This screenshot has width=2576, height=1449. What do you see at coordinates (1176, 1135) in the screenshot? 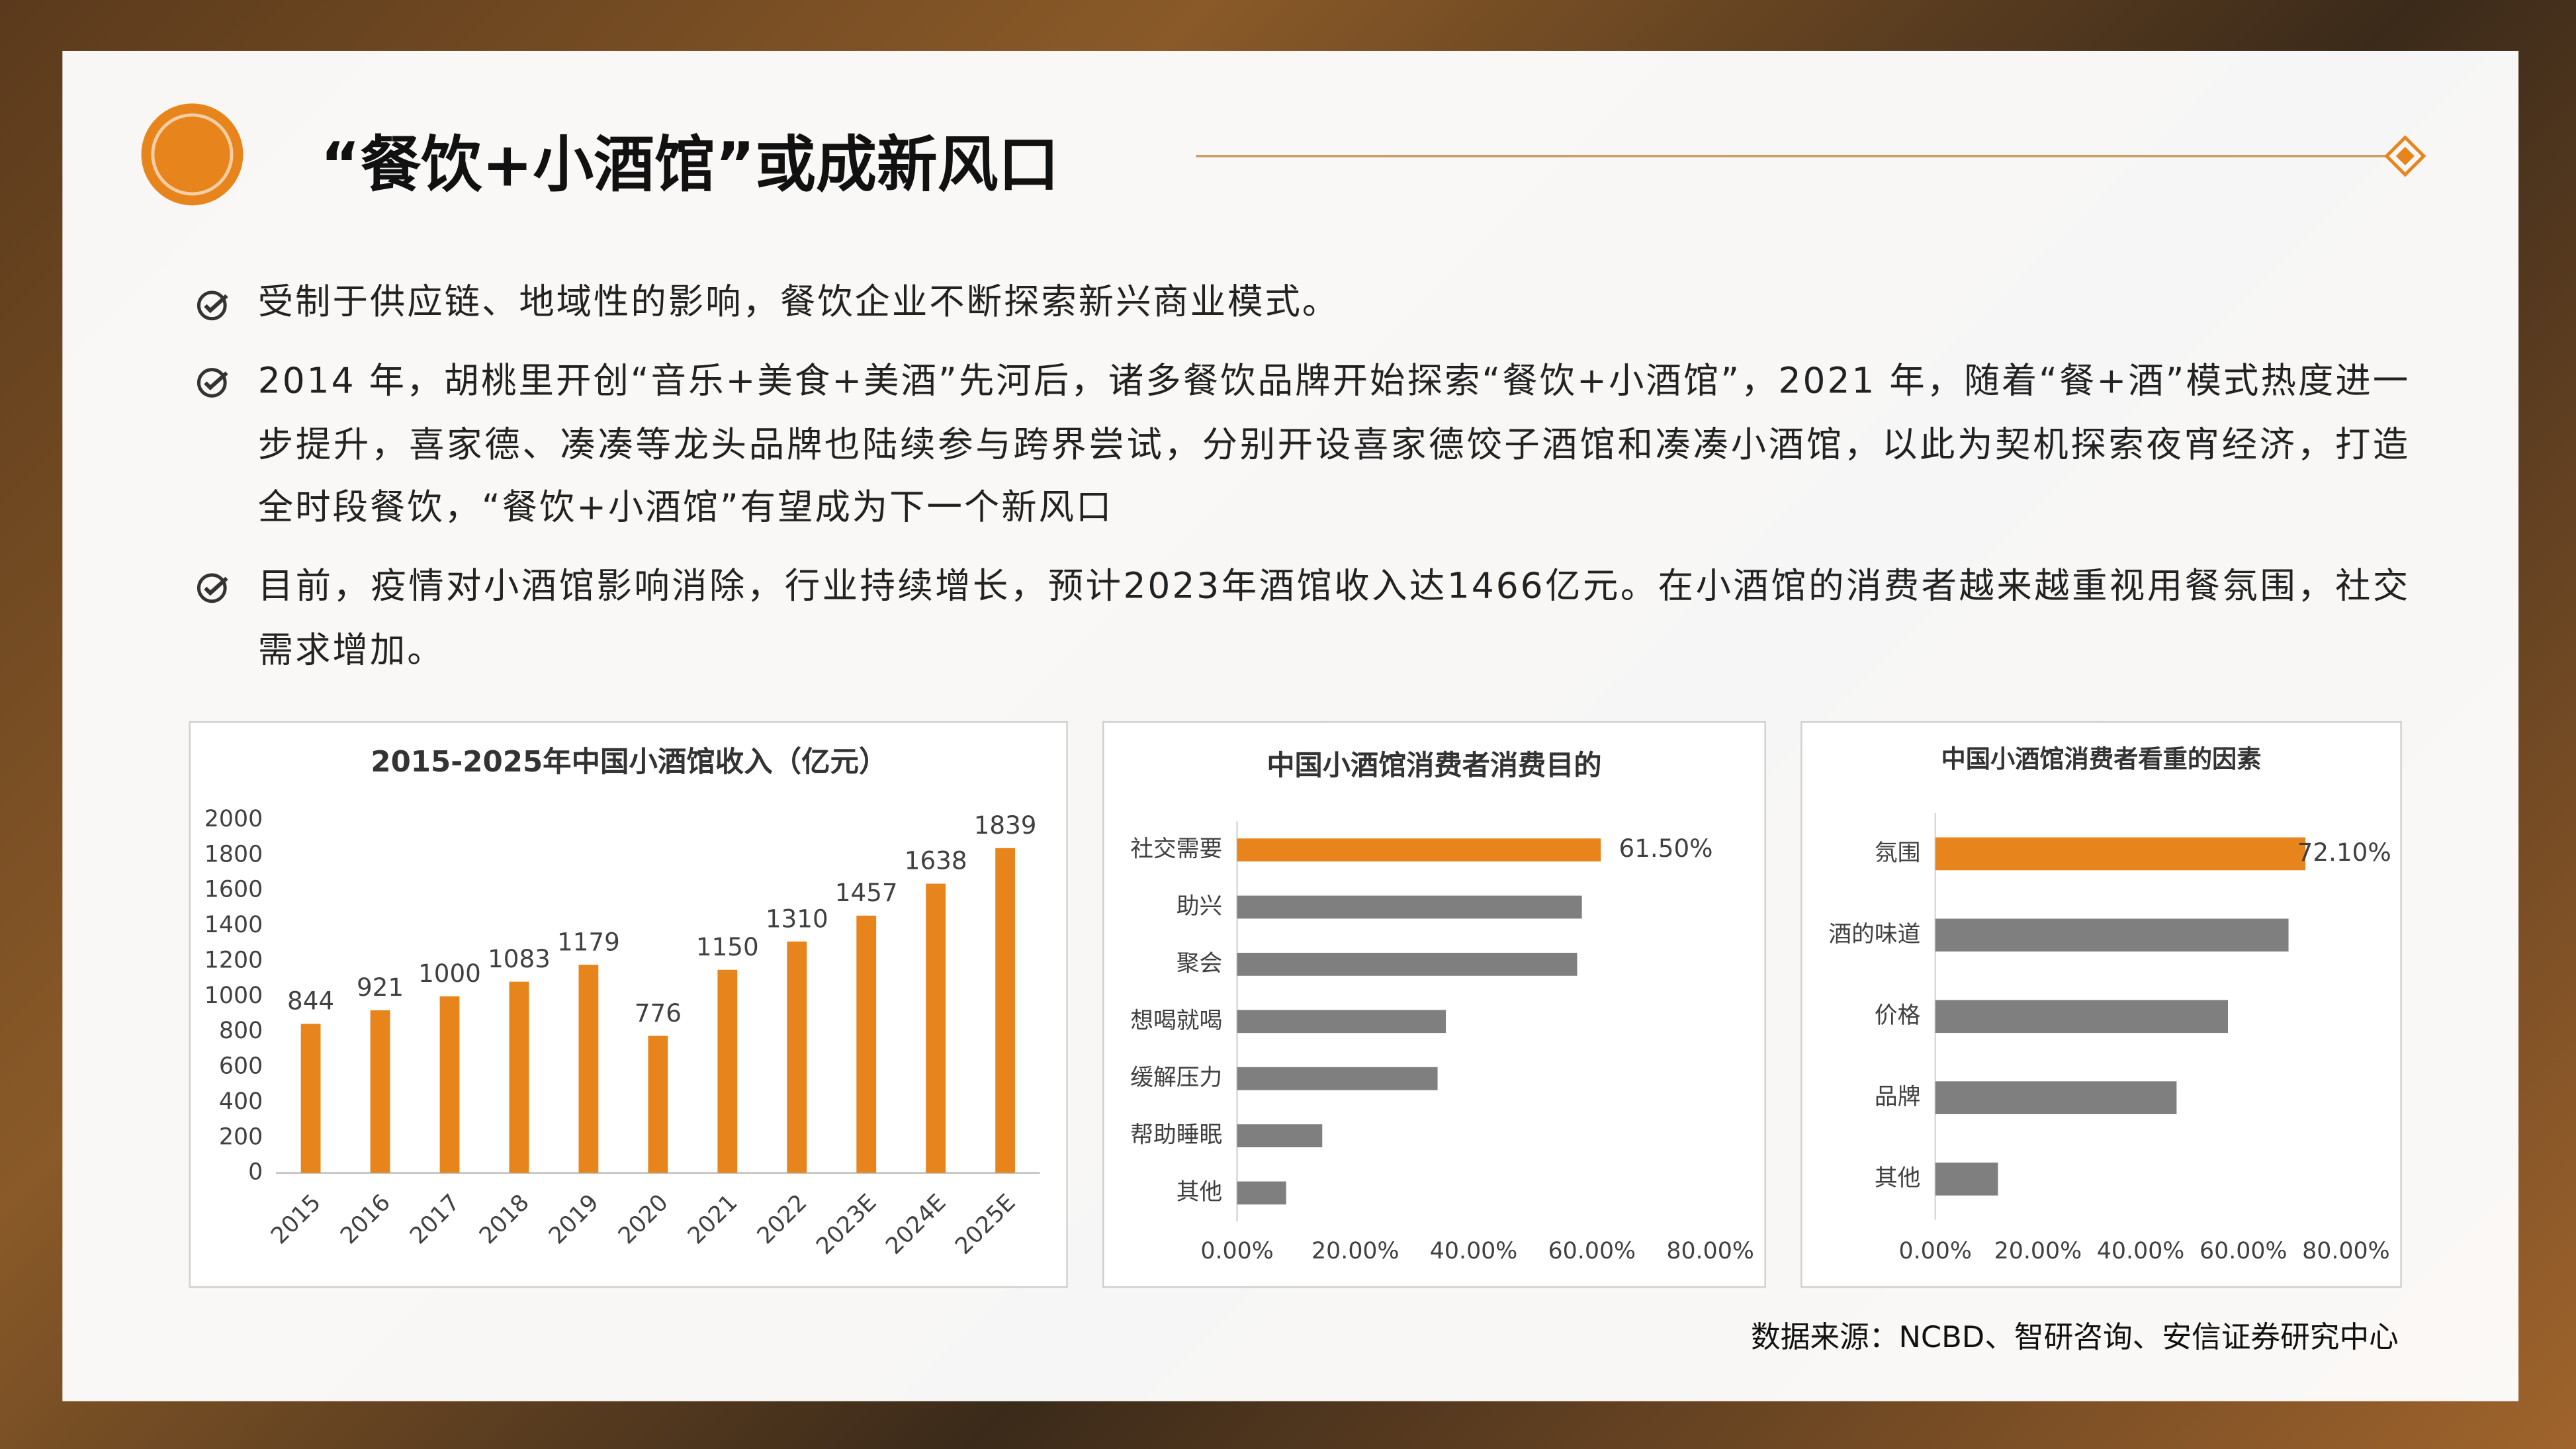
I see `y-tick-label: 帮助睡眠` at bounding box center [1176, 1135].